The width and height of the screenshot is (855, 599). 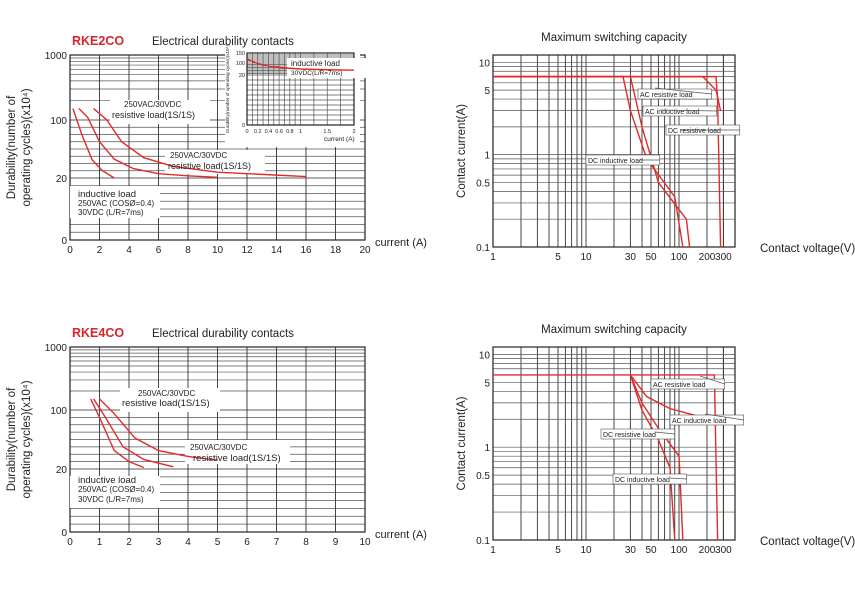 What do you see at coordinates (237, 458) in the screenshot?
I see `annotation-label: resistive load(1S/1S)` at bounding box center [237, 458].